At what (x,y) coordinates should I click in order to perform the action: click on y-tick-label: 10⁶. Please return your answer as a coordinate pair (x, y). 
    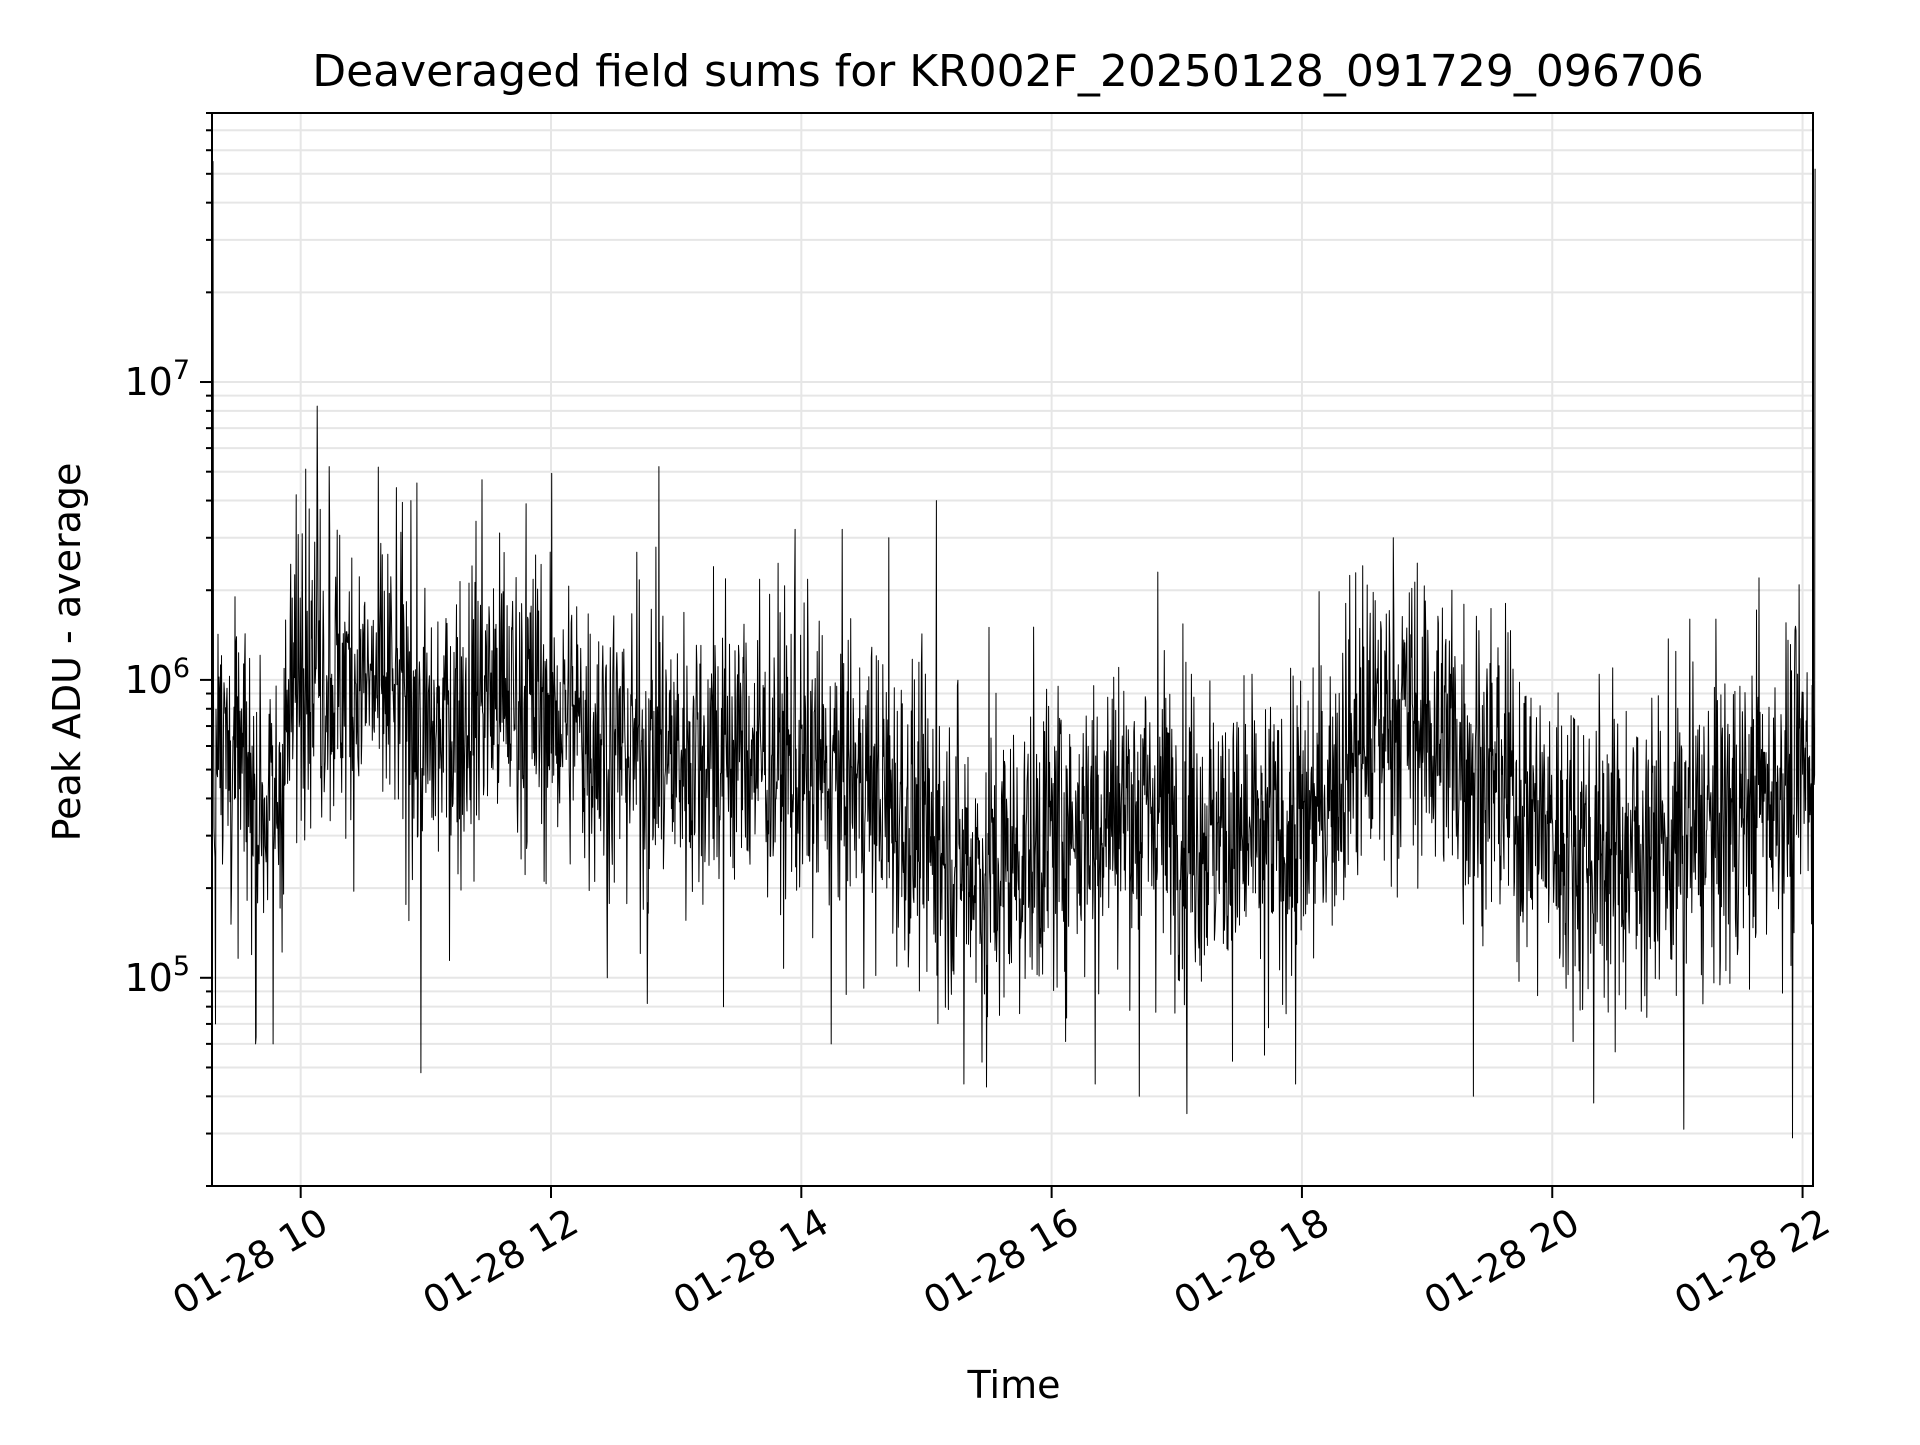
    Looking at the image, I should click on (157, 677).